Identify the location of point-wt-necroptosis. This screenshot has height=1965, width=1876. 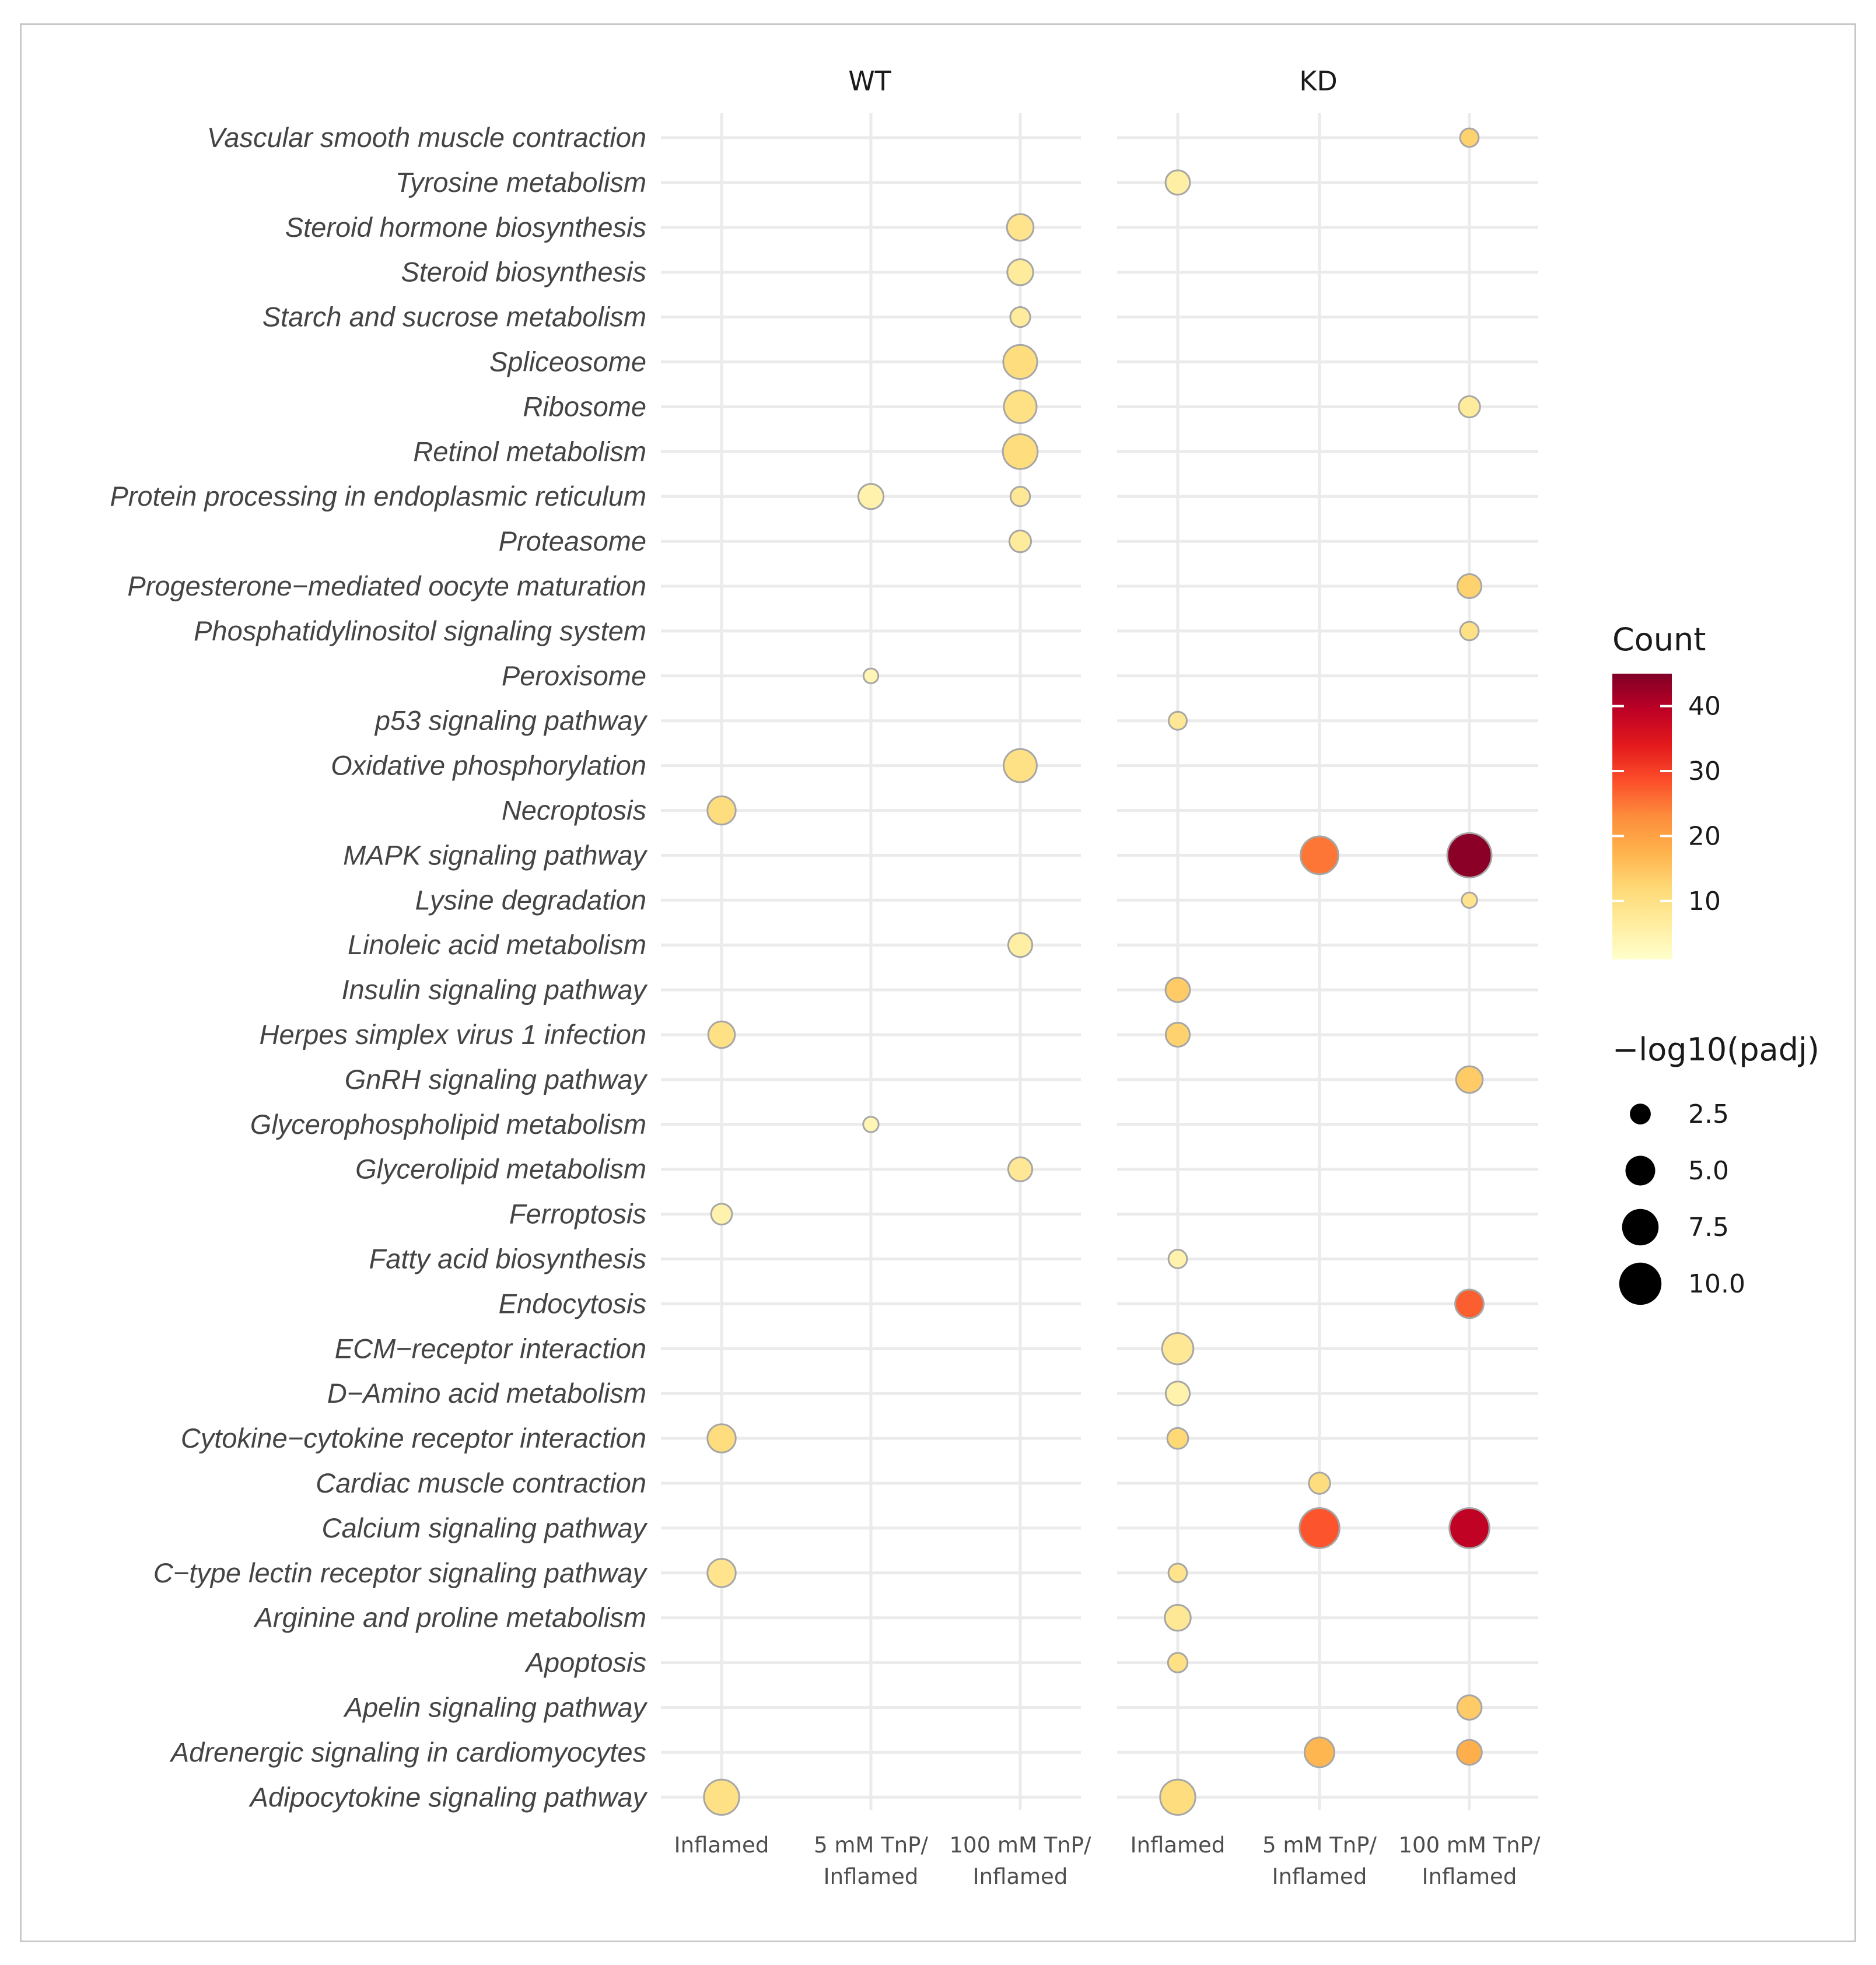
(722, 810).